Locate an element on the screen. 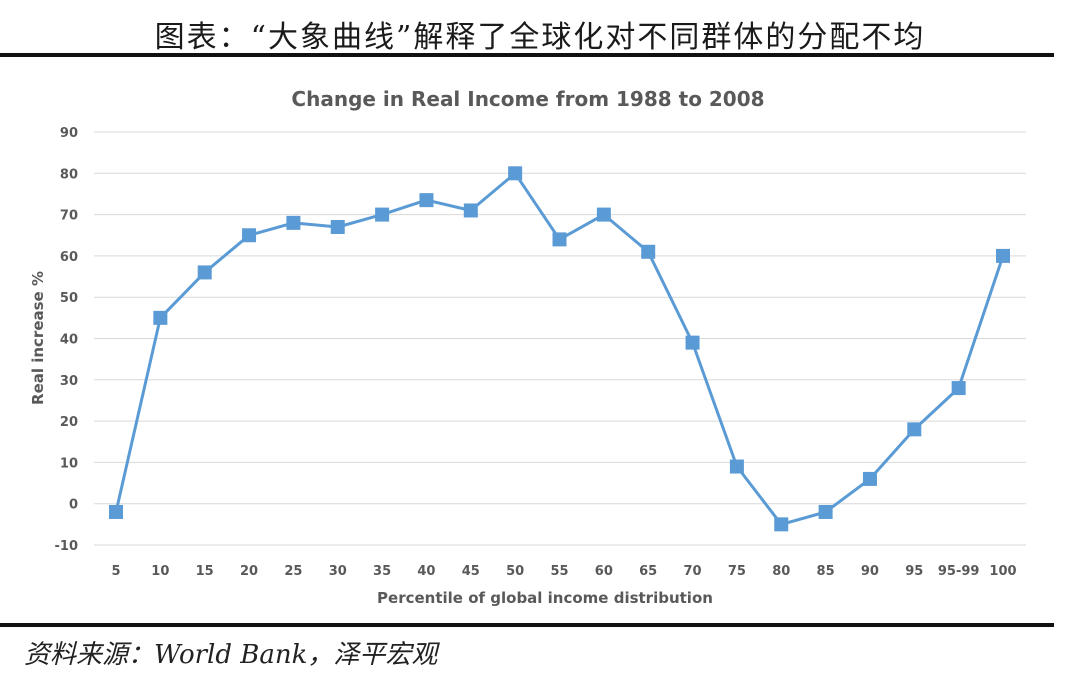 This screenshot has height=674, width=1080. x-tick-label: 90 is located at coordinates (870, 571).